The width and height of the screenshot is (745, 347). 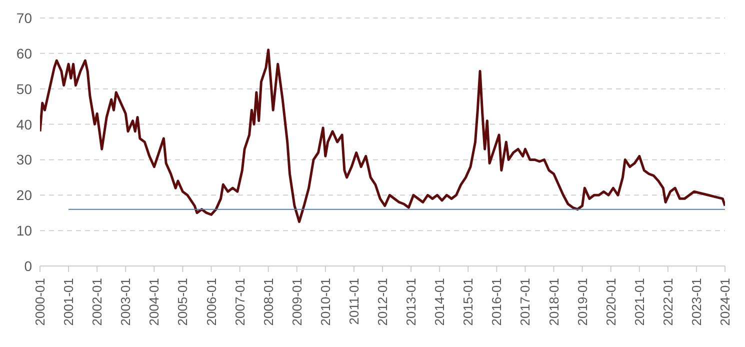 I want to click on x-tick-label: 2011-01, so click(x=354, y=301).